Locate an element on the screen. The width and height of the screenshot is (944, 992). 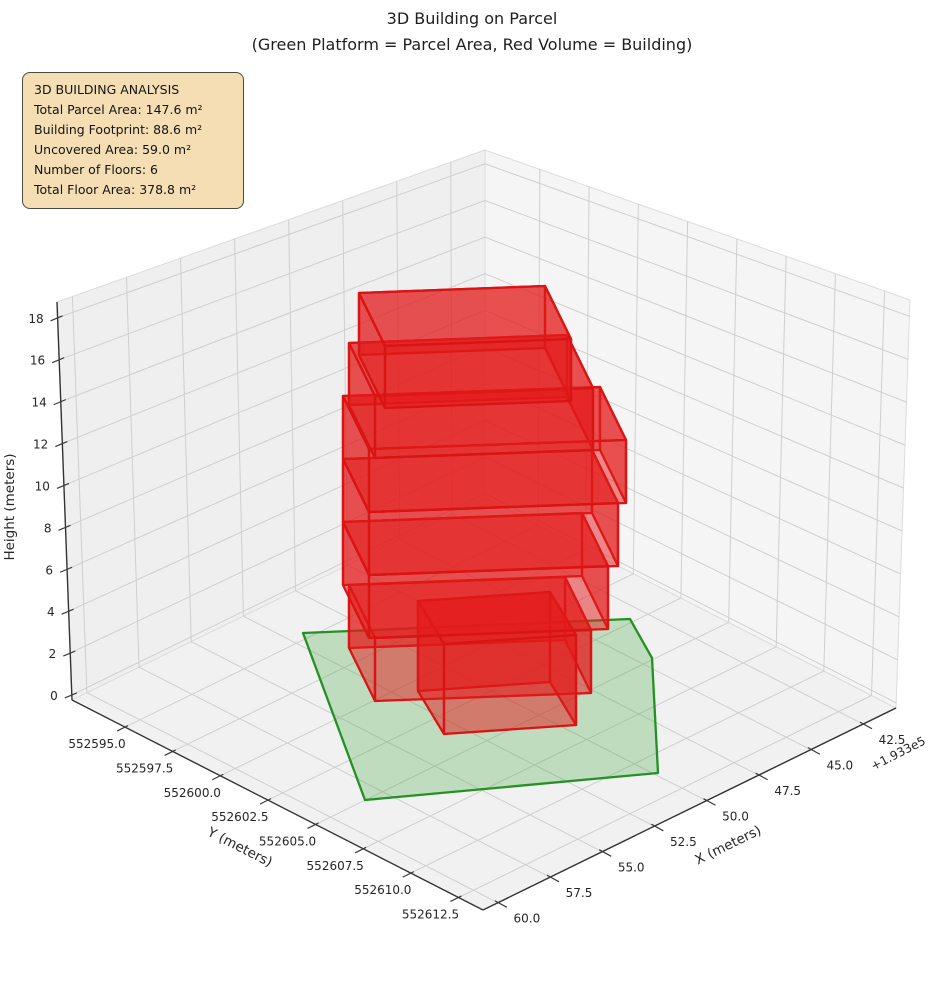
y-tick-label: 552607.5 is located at coordinates (335, 866).